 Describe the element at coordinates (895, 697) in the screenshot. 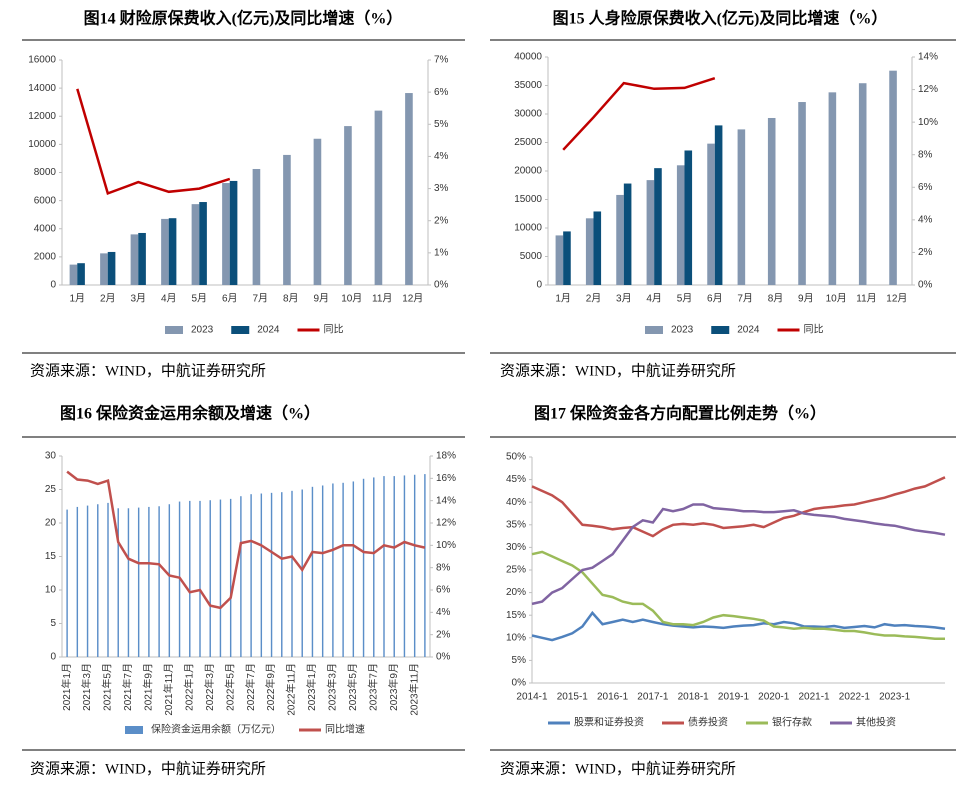

I see `x-tick-label: 2023-1` at that location.